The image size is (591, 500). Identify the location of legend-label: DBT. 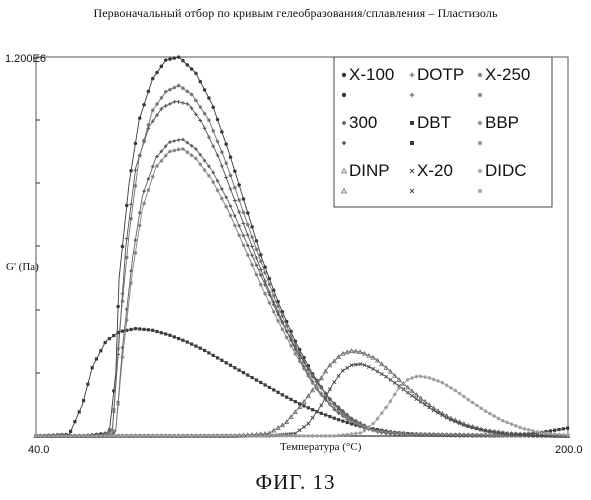
(434, 122).